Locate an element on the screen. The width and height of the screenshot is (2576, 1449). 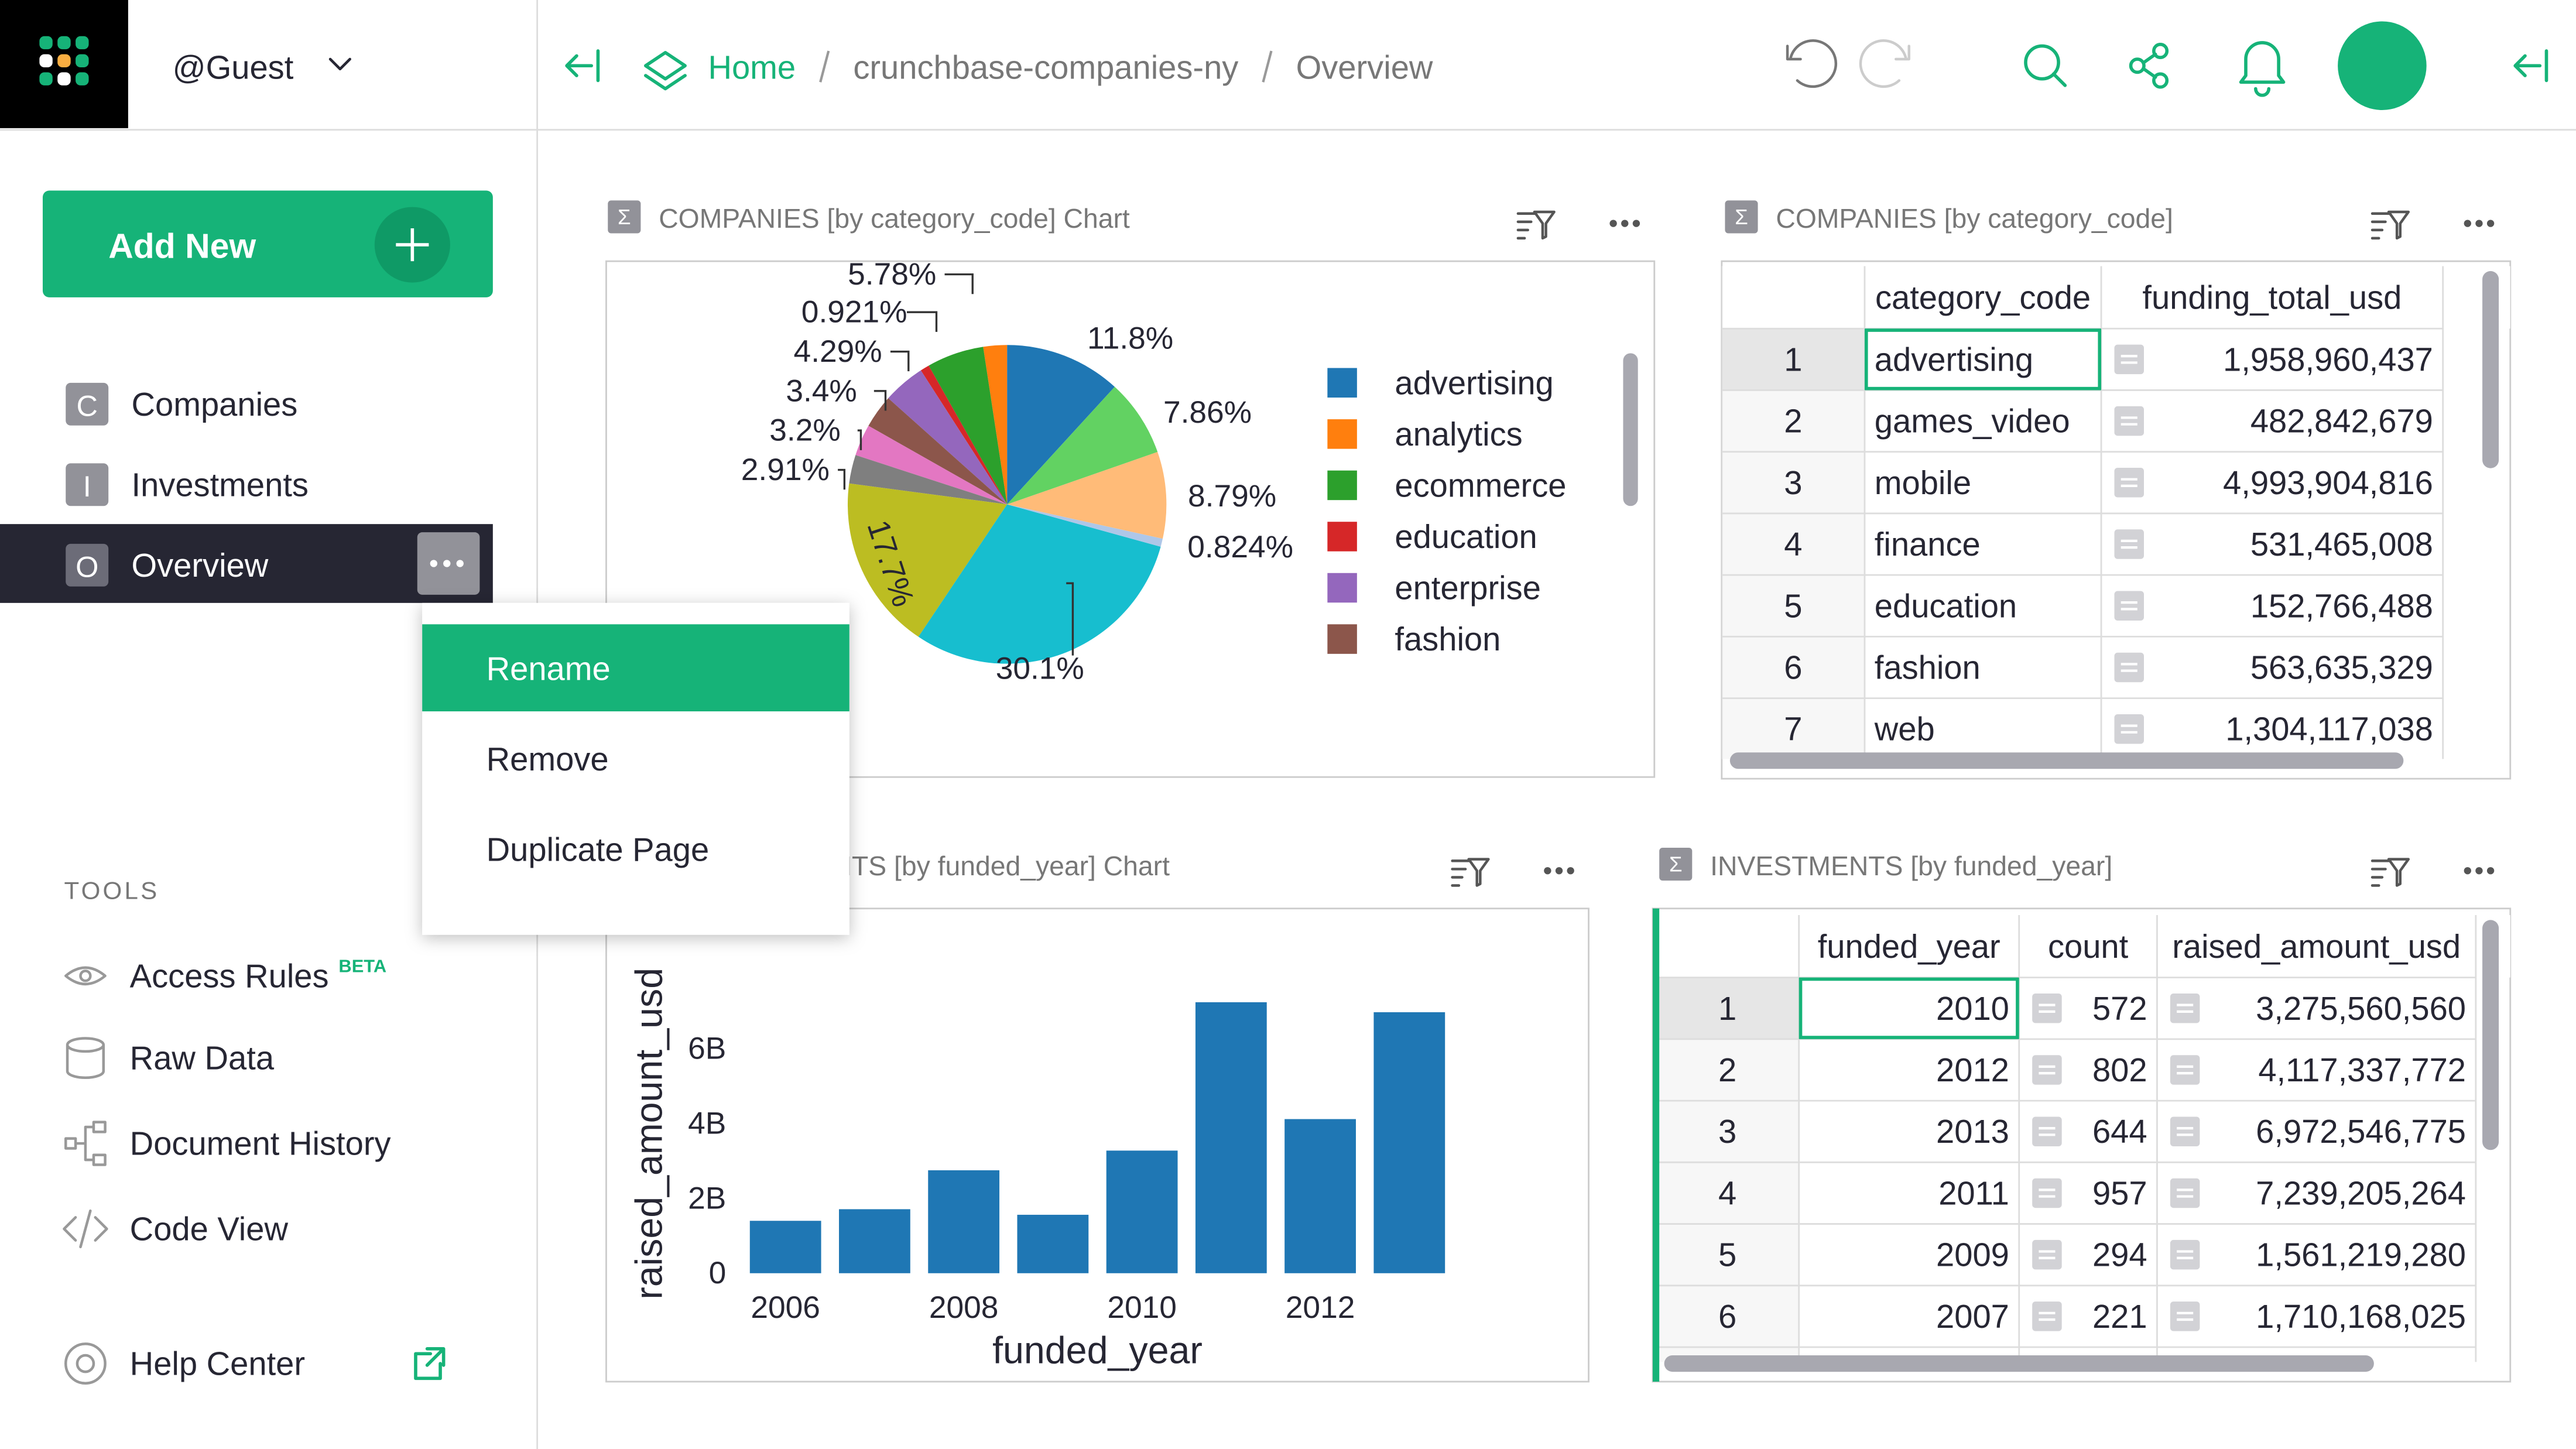
table-cell: 152,766,488 is located at coordinates (2341, 605).